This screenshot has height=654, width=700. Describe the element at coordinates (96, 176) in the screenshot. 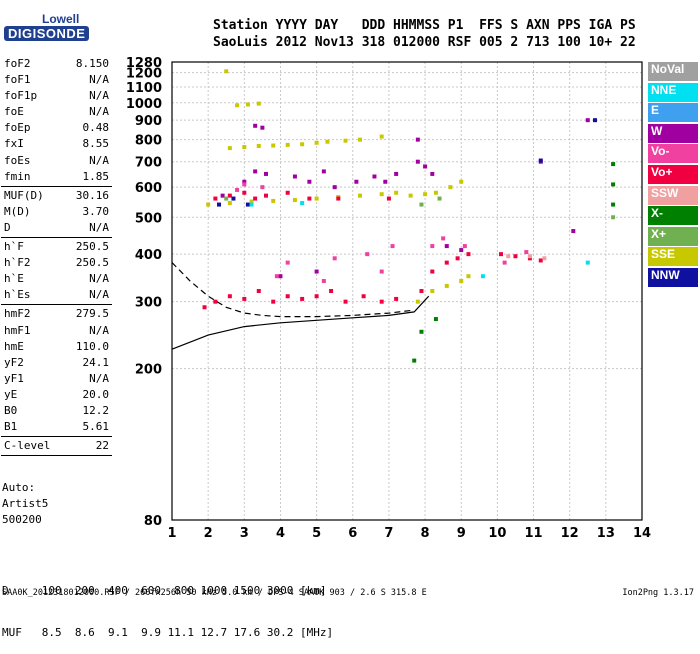

I see `param-value: 1.85` at that location.